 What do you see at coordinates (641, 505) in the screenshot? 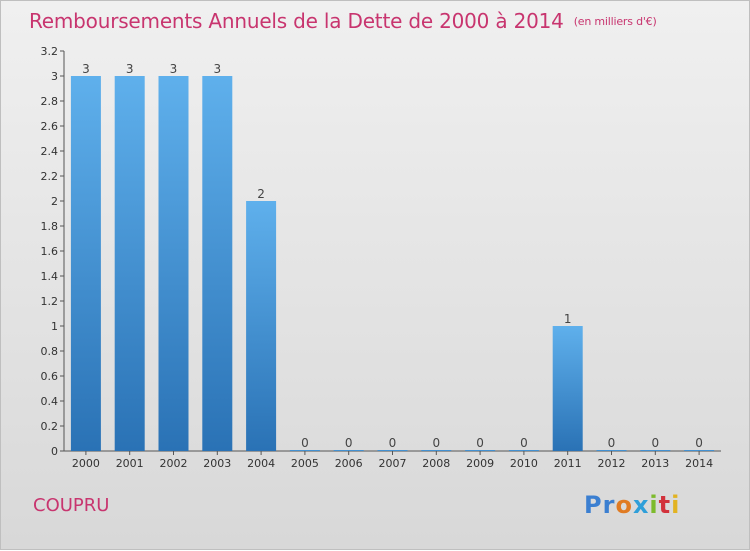
I see `logo-letter: x` at bounding box center [641, 505].